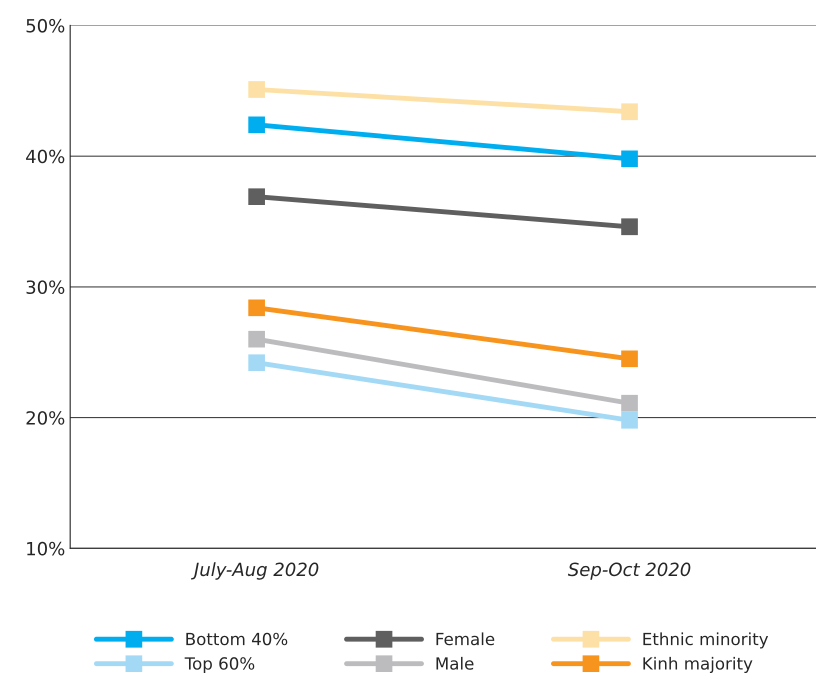  Describe the element at coordinates (45, 287) in the screenshot. I see `y-tick-label: 30%` at that location.